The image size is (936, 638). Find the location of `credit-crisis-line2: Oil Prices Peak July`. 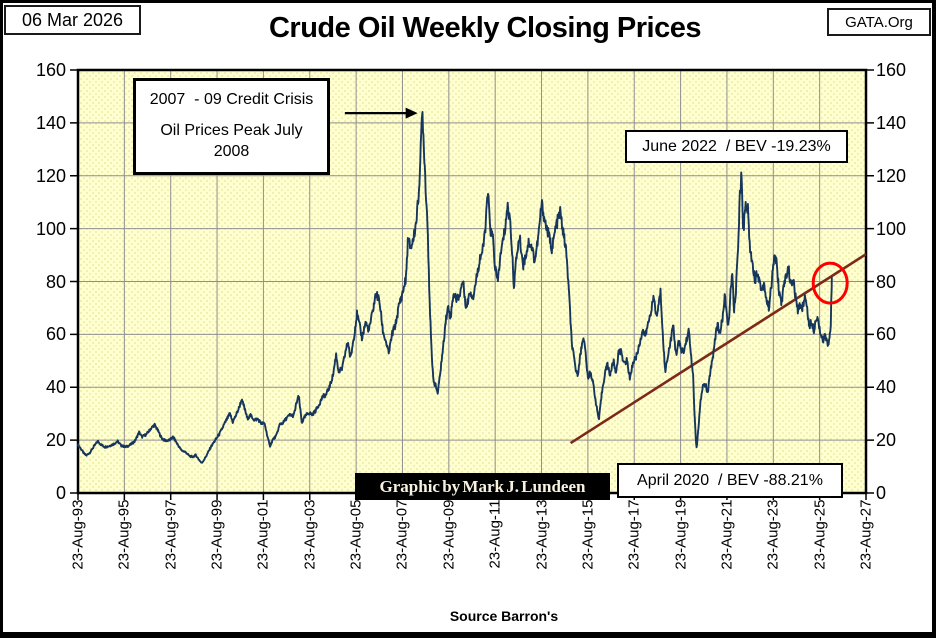

credit-crisis-line2: Oil Prices Peak July is located at coordinates (231, 130).